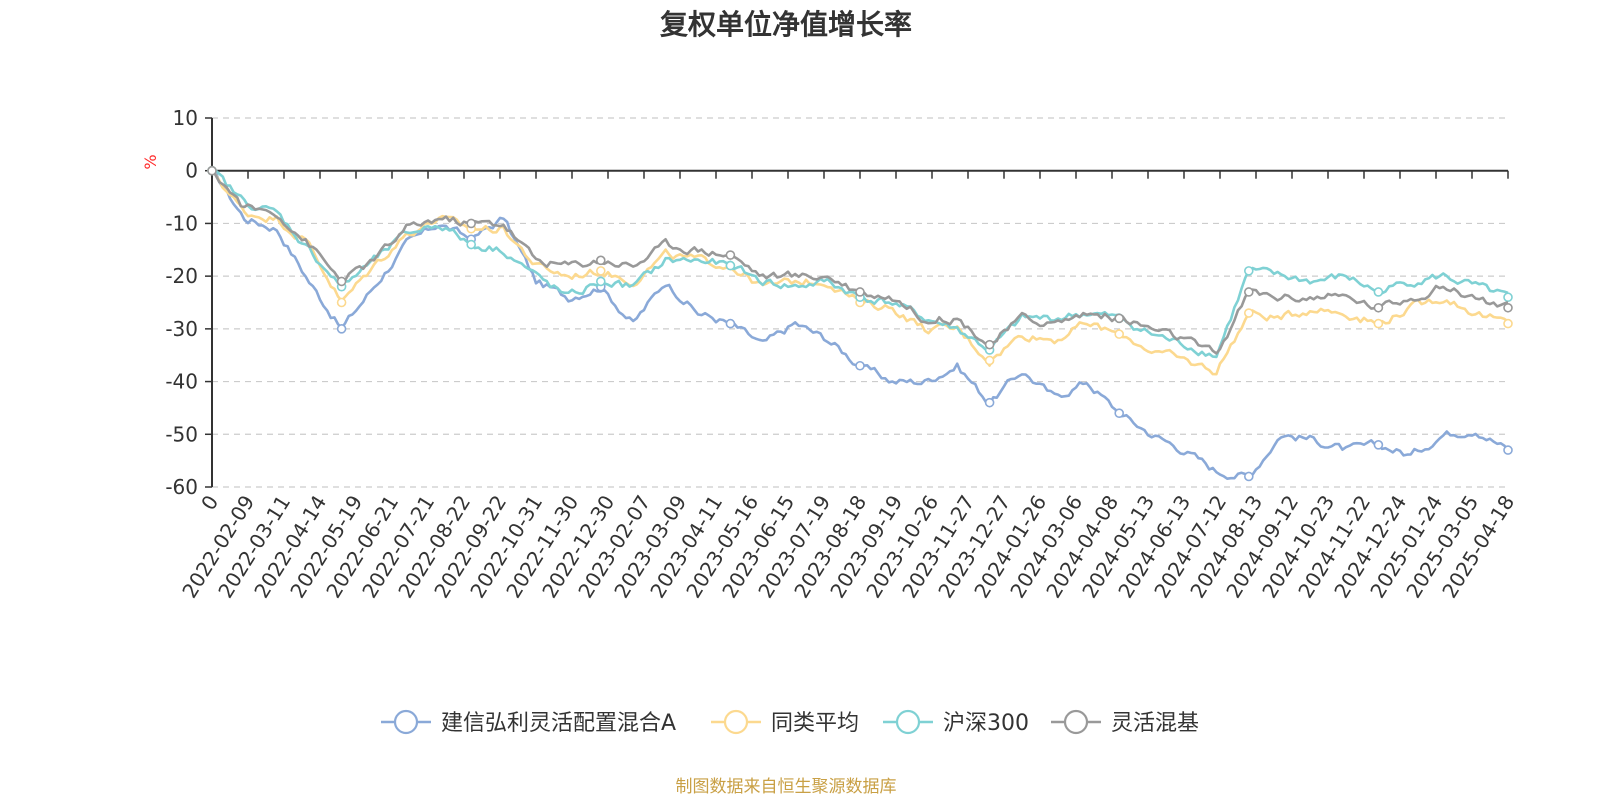  What do you see at coordinates (558, 723) in the screenshot?
I see `legend-label: 建信弘利灵活配置混合A` at bounding box center [558, 723].